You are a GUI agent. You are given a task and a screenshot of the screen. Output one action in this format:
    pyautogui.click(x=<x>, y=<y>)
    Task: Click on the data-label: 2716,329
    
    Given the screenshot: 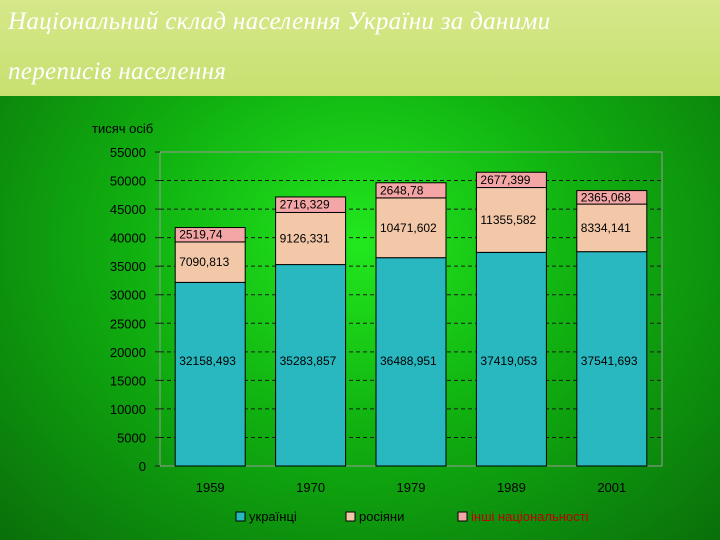 What is the action you would take?
    pyautogui.click(x=305, y=205)
    